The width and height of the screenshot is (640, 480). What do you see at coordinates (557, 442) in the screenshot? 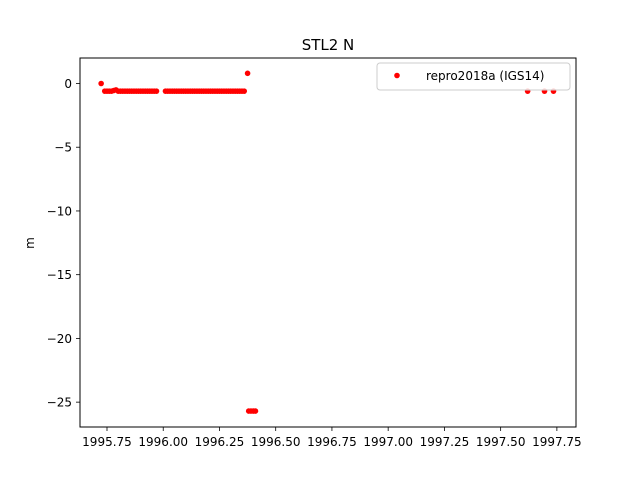
I see `x-tick-label: 1997.75` at bounding box center [557, 442].